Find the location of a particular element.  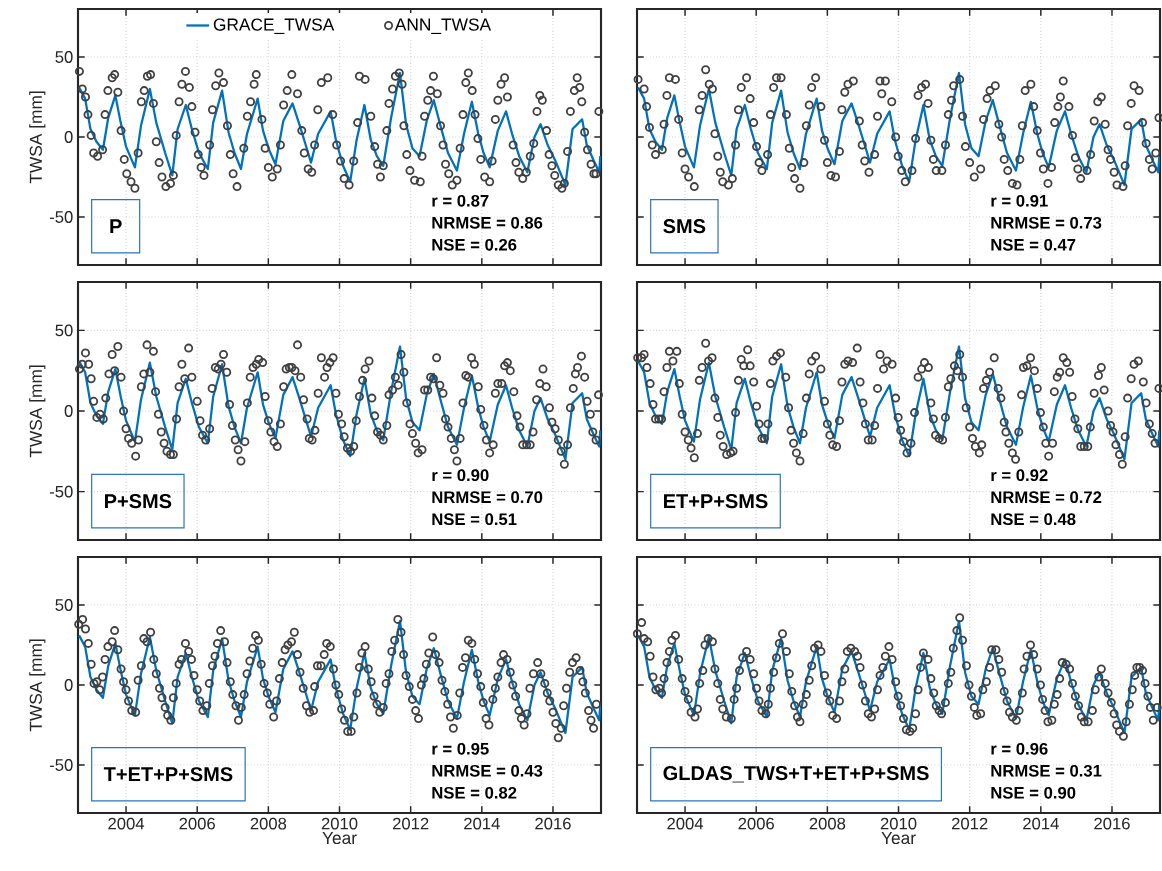

annotation: P is located at coordinates (116, 226).